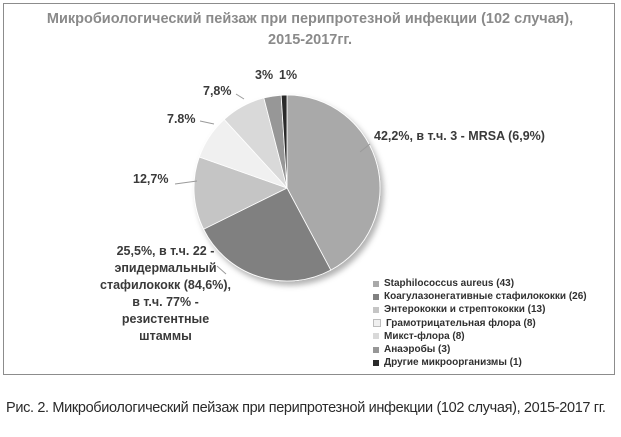 Image resolution: width=621 pixels, height=437 pixels. Describe the element at coordinates (284, 141) in the screenshot. I see `pie-slice-other` at that location.